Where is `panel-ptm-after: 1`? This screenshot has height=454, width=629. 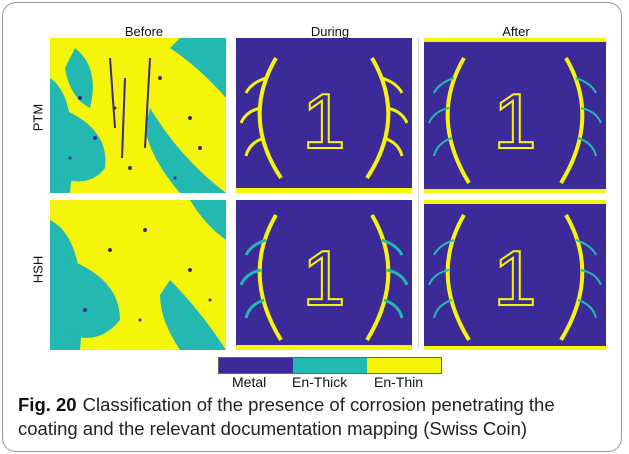
panel-ptm-after: 1 is located at coordinates (515, 115).